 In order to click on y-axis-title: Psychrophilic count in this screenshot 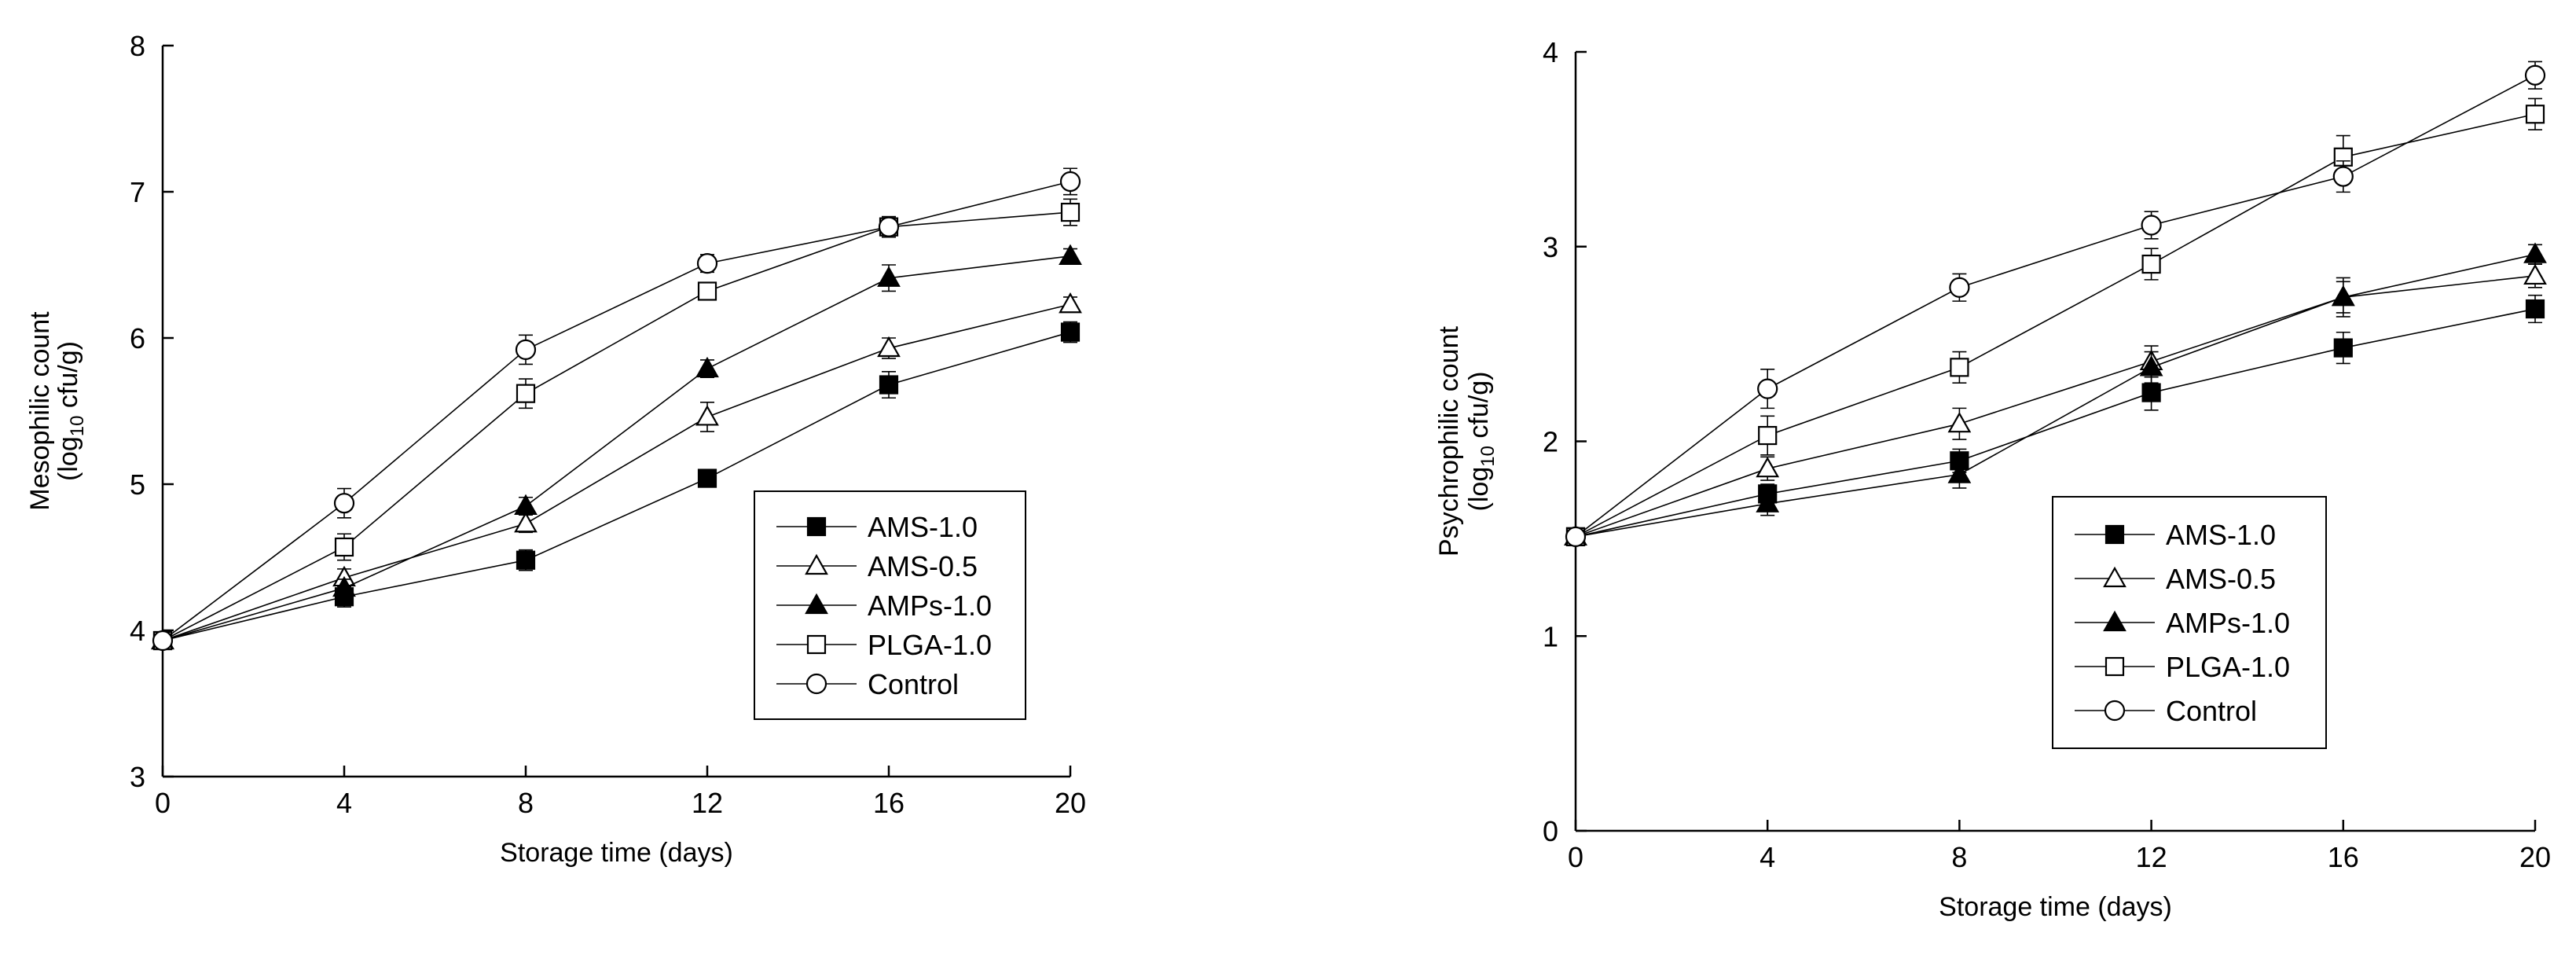, I will do `click(1449, 440)`.